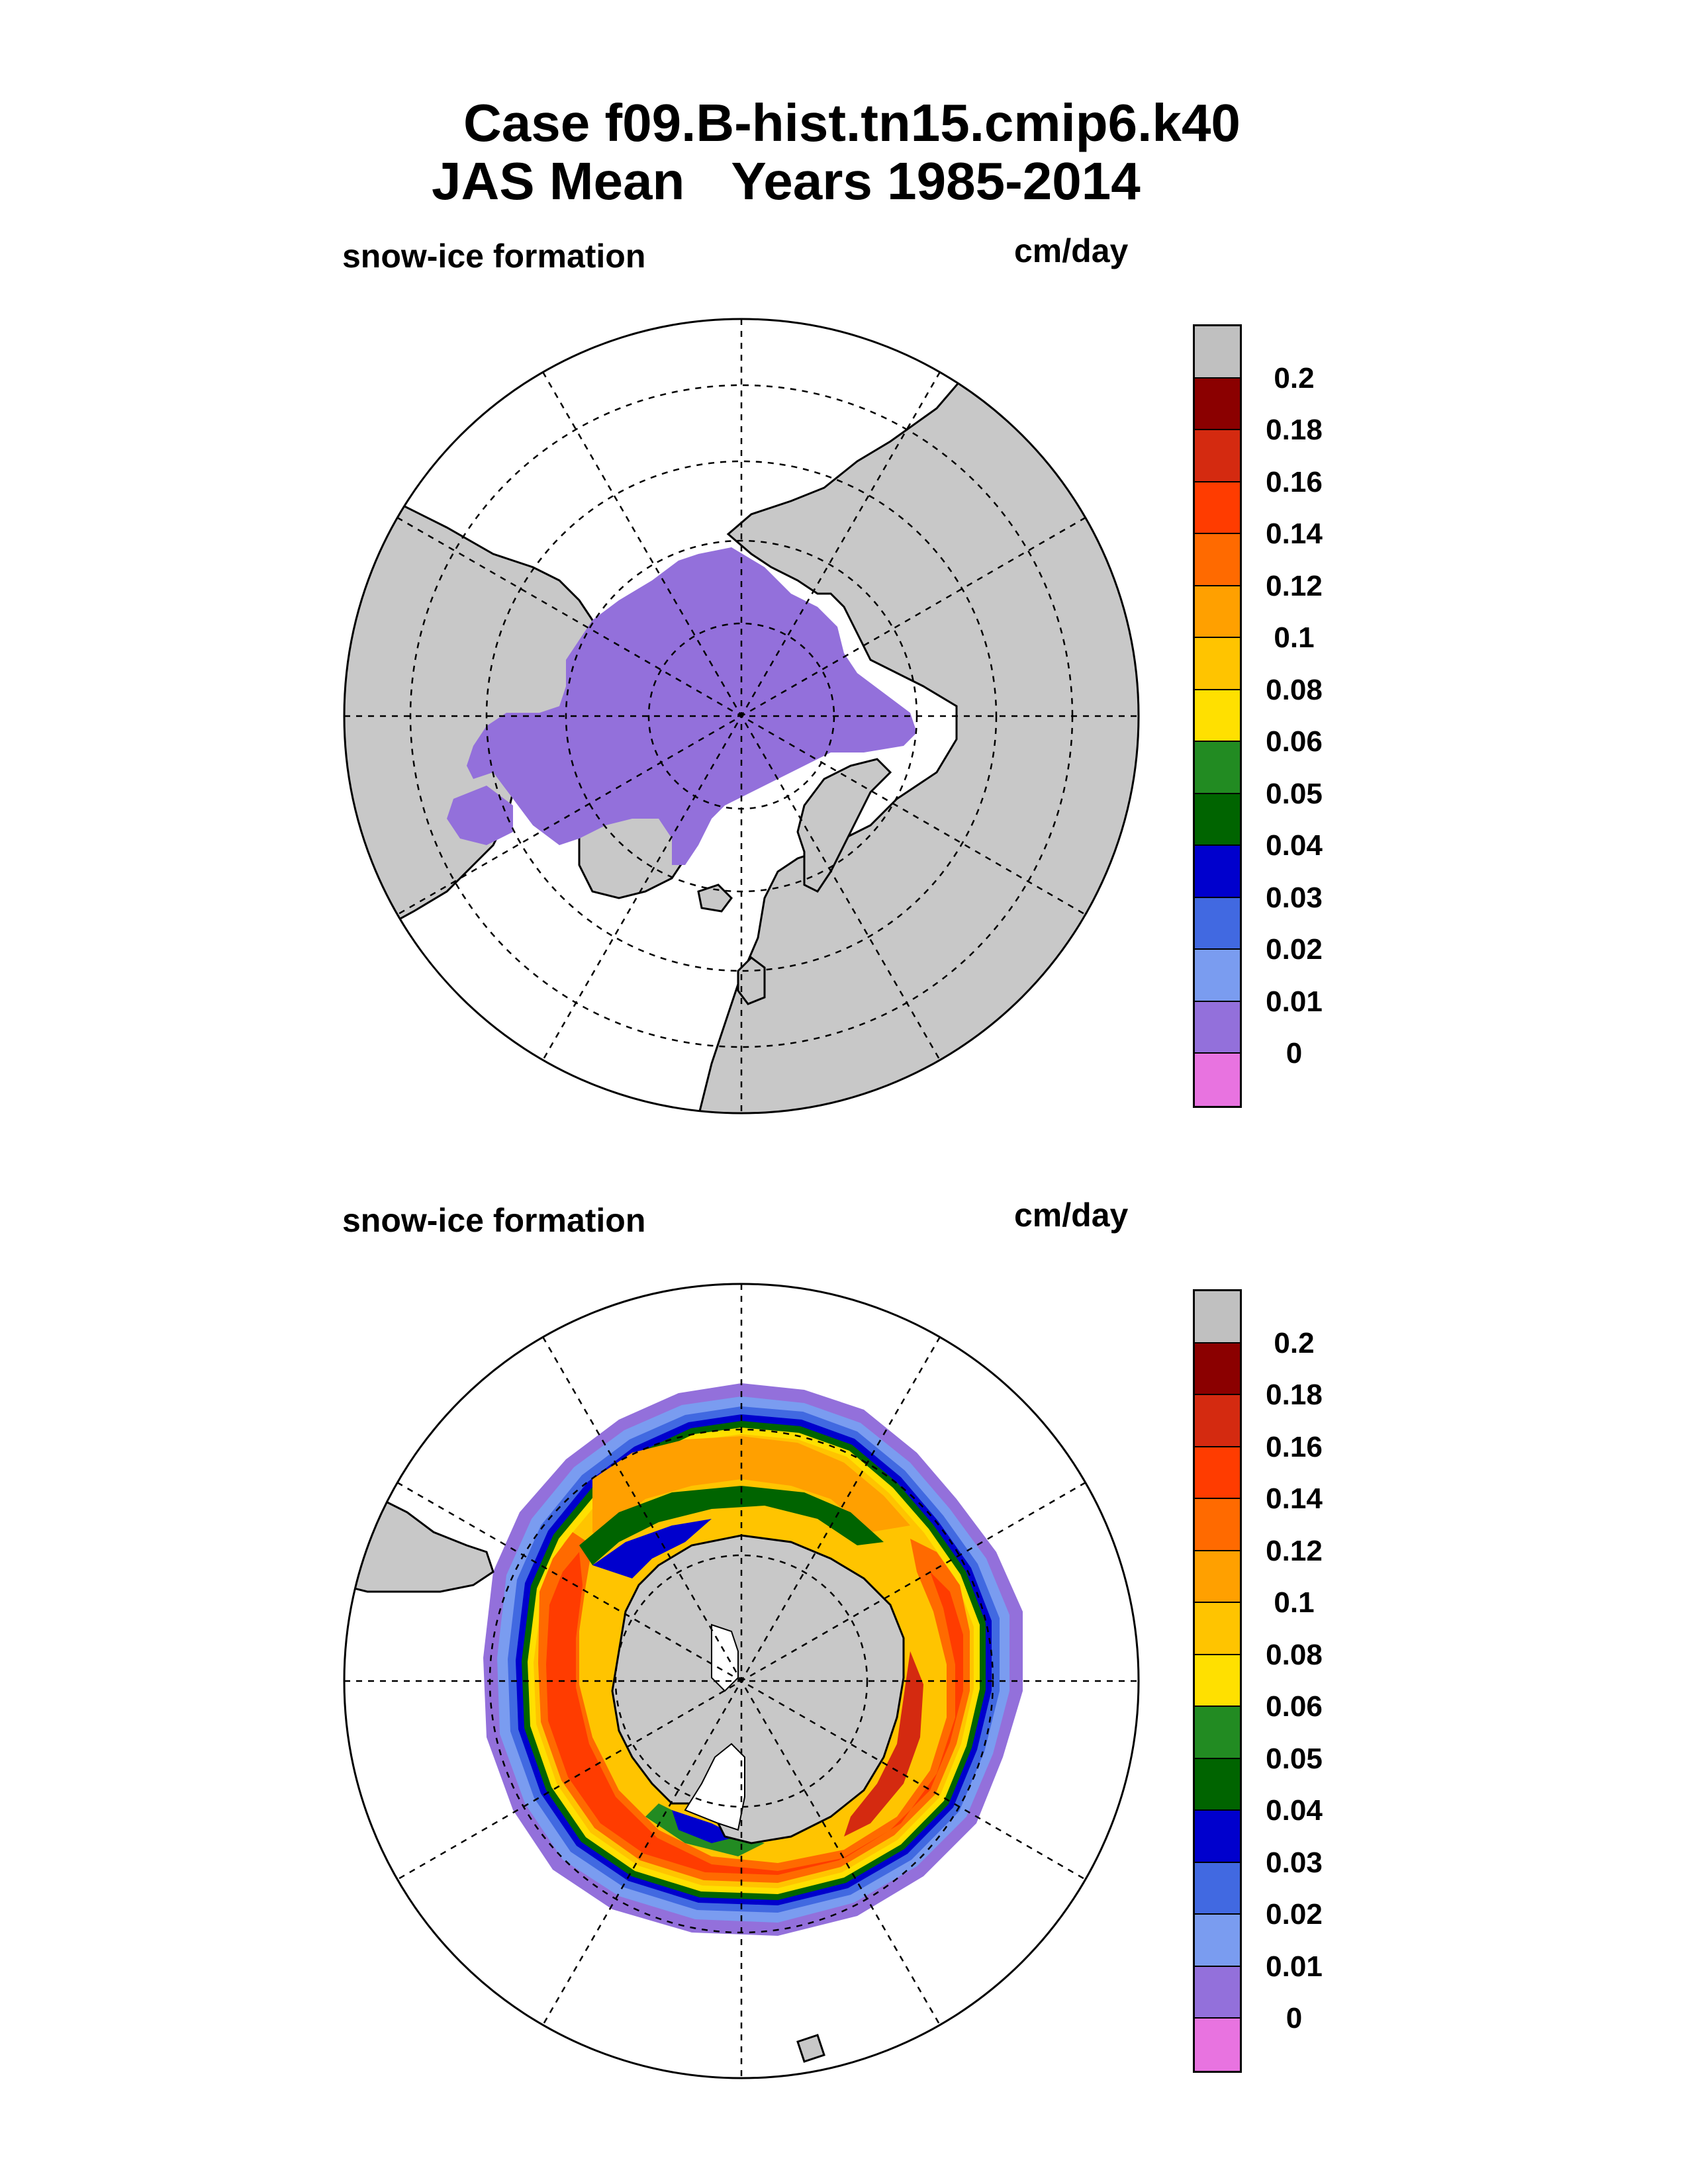 This screenshot has height=2184, width=1688. What do you see at coordinates (936, 181) in the screenshot?
I see `years-label: Years 1985-2014` at bounding box center [936, 181].